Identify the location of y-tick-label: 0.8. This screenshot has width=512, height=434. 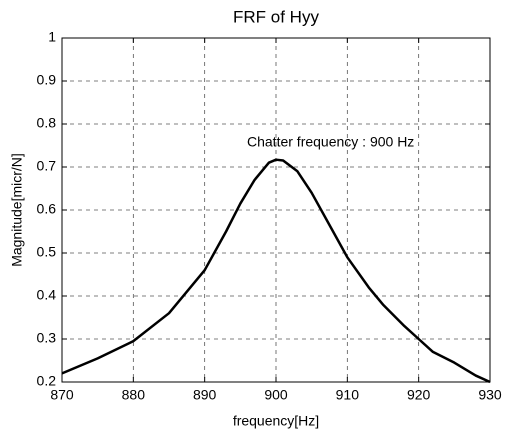
(47, 123).